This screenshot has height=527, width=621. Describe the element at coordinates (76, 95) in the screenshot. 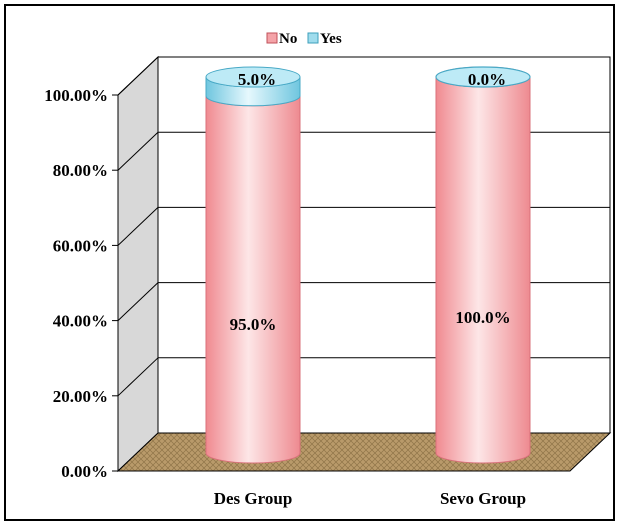

I see `y-tick-label: 100.00%` at that location.